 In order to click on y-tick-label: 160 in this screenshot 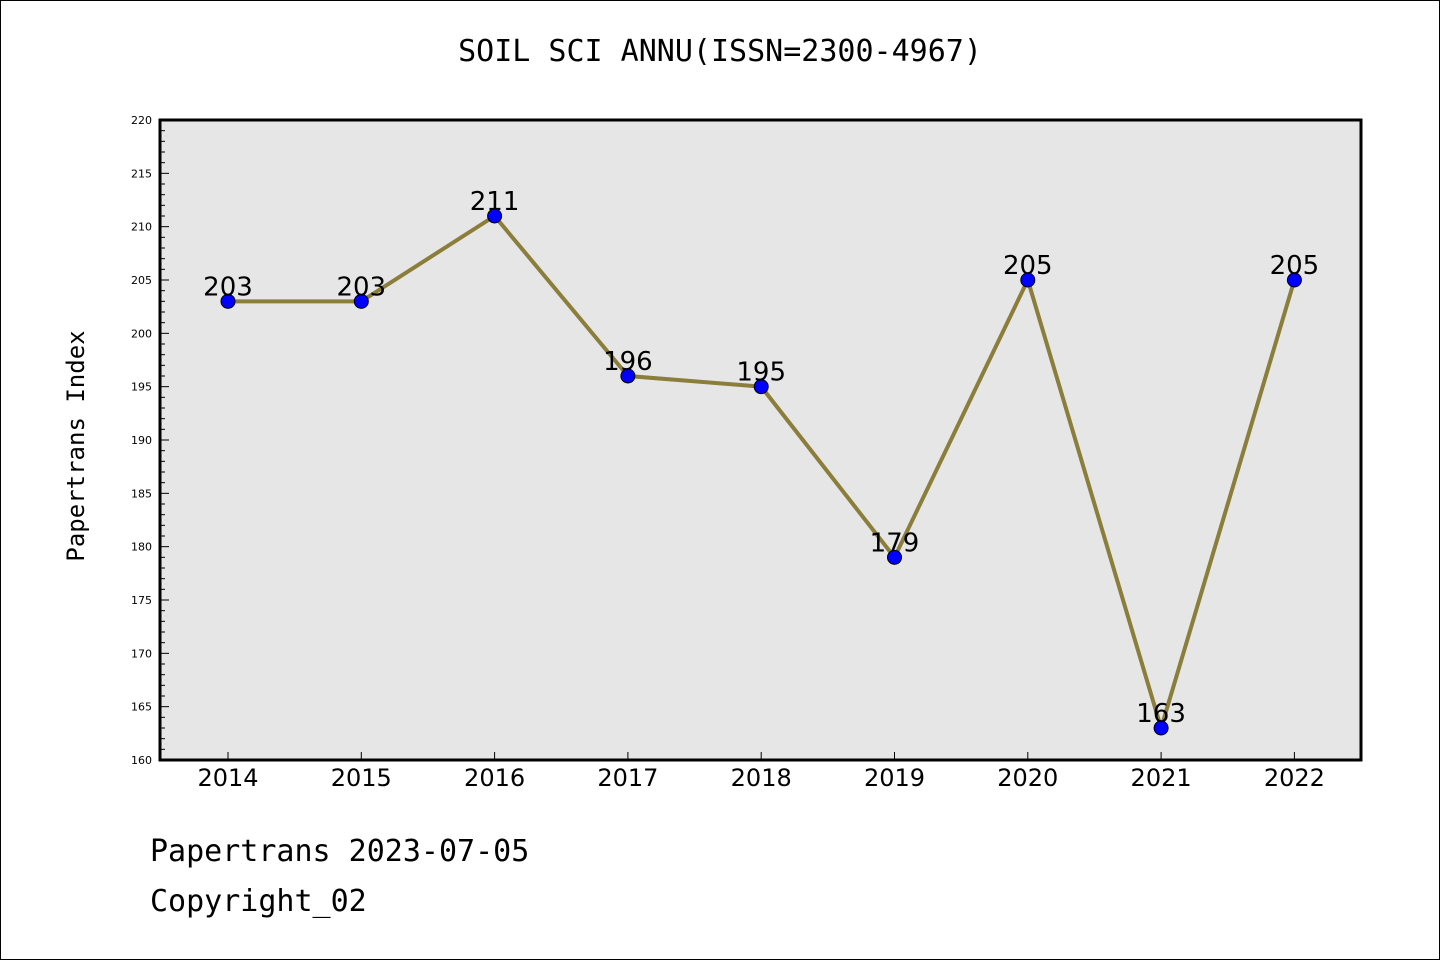, I will do `click(141, 760)`.